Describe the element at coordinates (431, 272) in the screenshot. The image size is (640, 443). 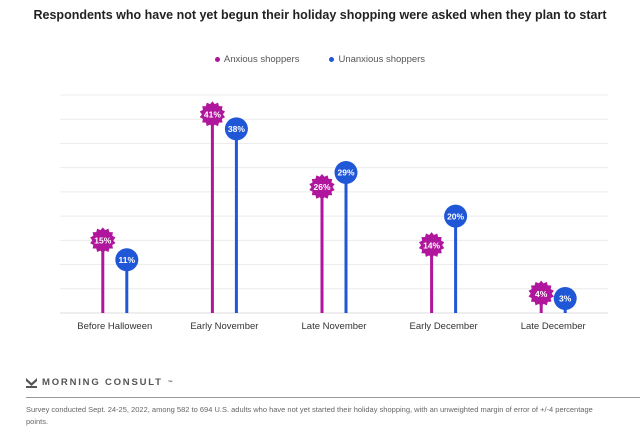
I see `lollipop-anxious: 14%` at that location.